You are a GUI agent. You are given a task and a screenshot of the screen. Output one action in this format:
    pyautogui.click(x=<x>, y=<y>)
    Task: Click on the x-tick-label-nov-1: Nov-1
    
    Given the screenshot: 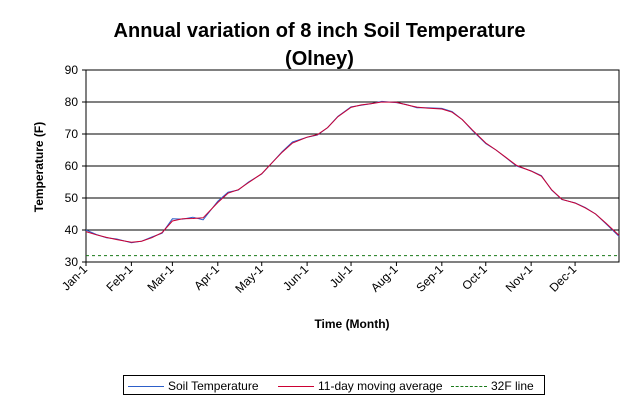 What is the action you would take?
    pyautogui.click(x=519, y=278)
    